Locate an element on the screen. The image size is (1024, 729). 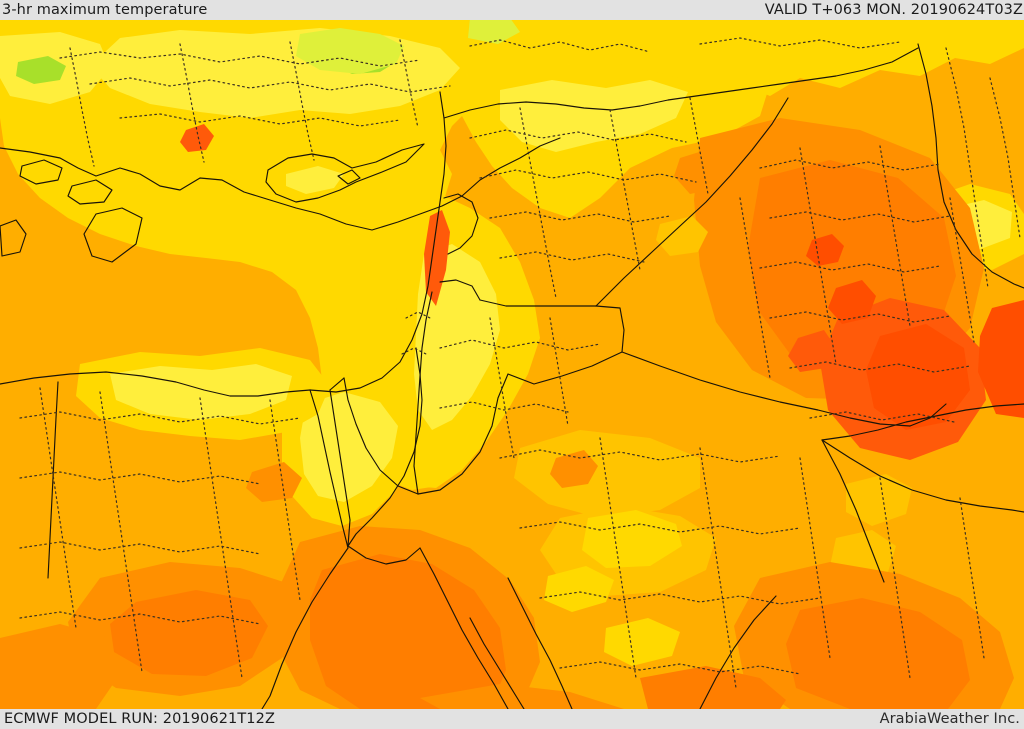
coastline-egypt-med is located at coordinates (155, 384).